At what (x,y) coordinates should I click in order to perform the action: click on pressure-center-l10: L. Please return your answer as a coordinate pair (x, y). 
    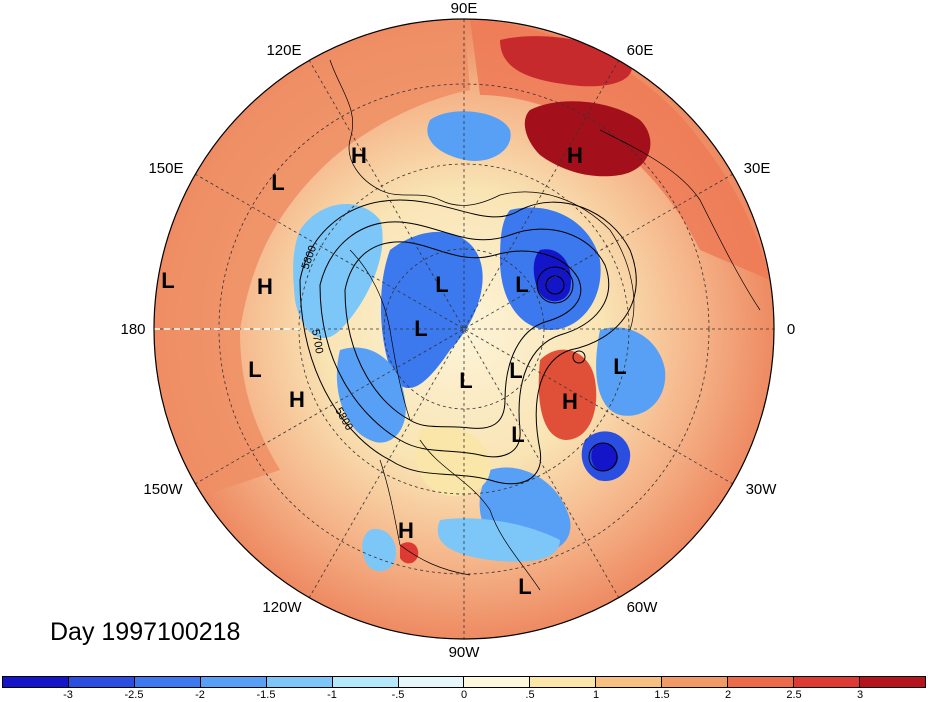
    Looking at the image, I should click on (517, 434).